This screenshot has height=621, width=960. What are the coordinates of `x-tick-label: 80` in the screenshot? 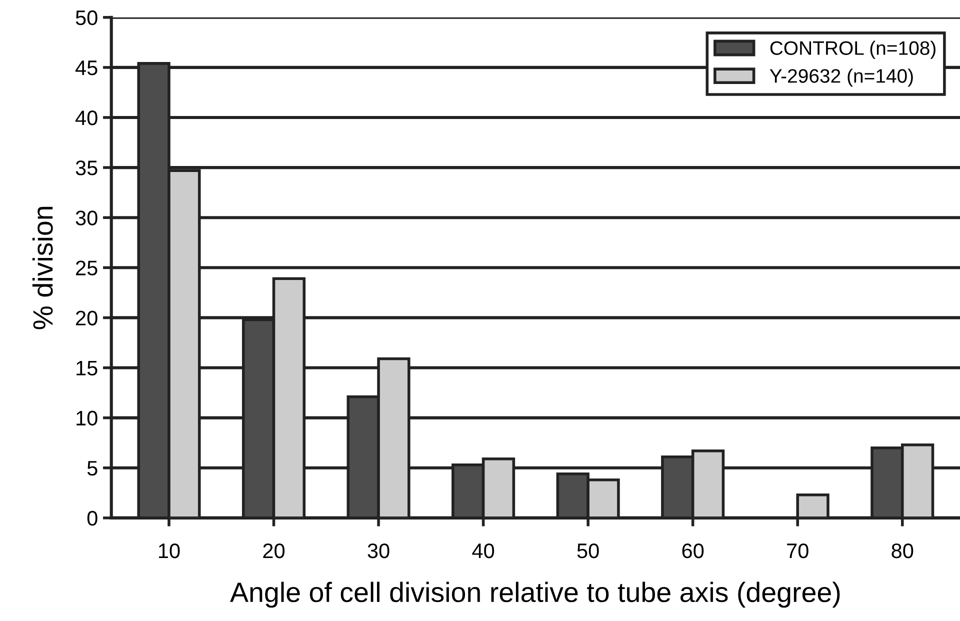 It's located at (903, 550).